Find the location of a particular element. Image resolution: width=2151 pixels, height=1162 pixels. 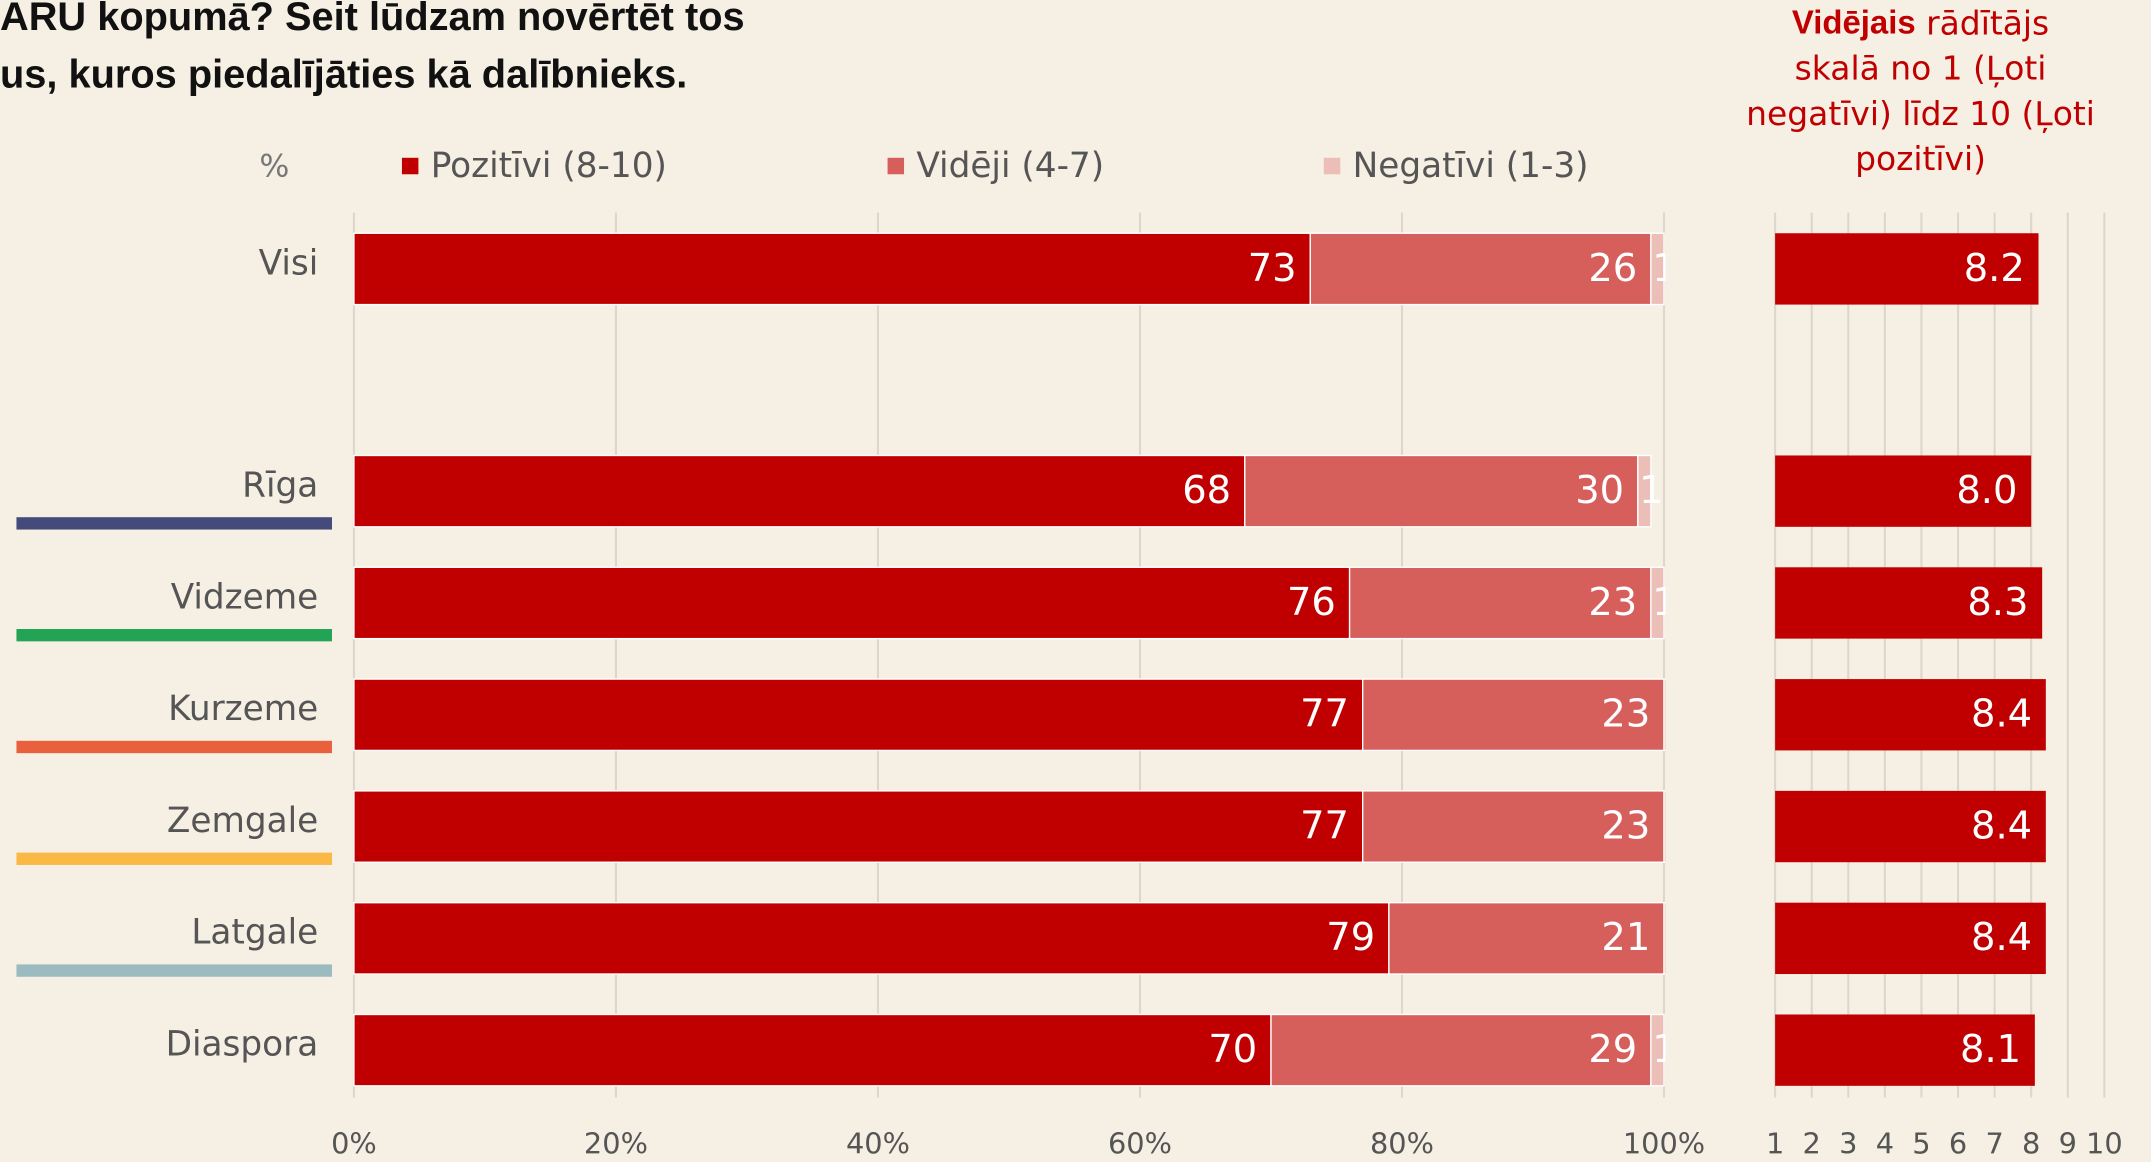

x-tick-label: 1 is located at coordinates (1775, 1144).